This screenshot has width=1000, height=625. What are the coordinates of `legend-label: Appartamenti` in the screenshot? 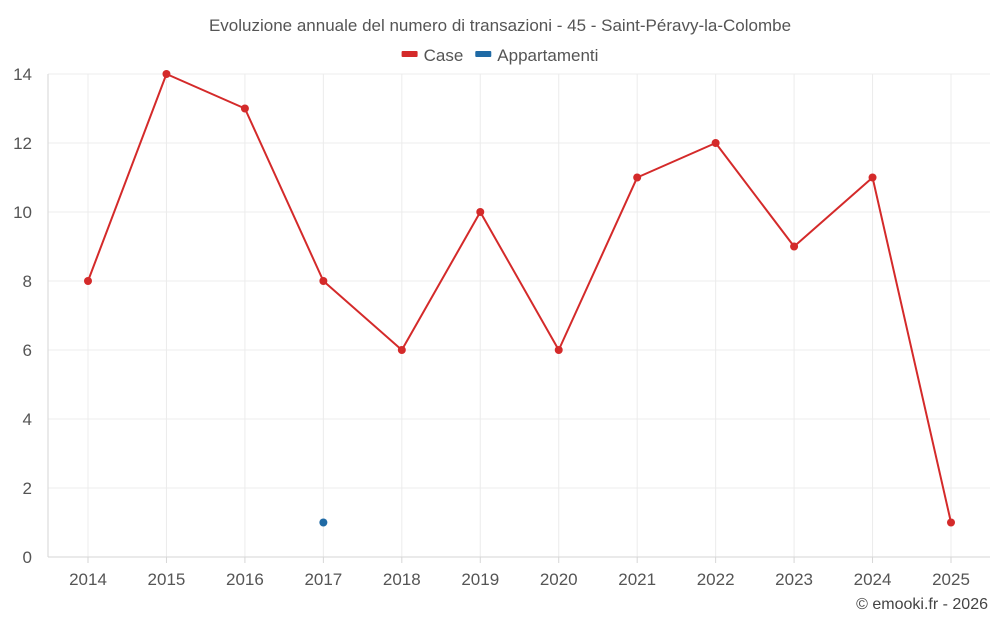 It's located at (547, 55).